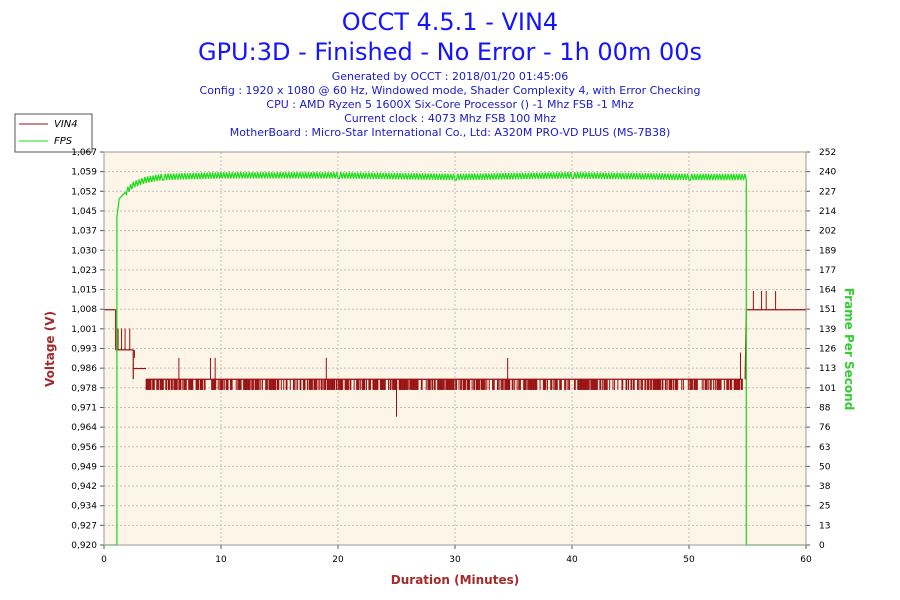 The image size is (900, 600). Describe the element at coordinates (84, 526) in the screenshot. I see `y-tick-label: 0,927` at that location.